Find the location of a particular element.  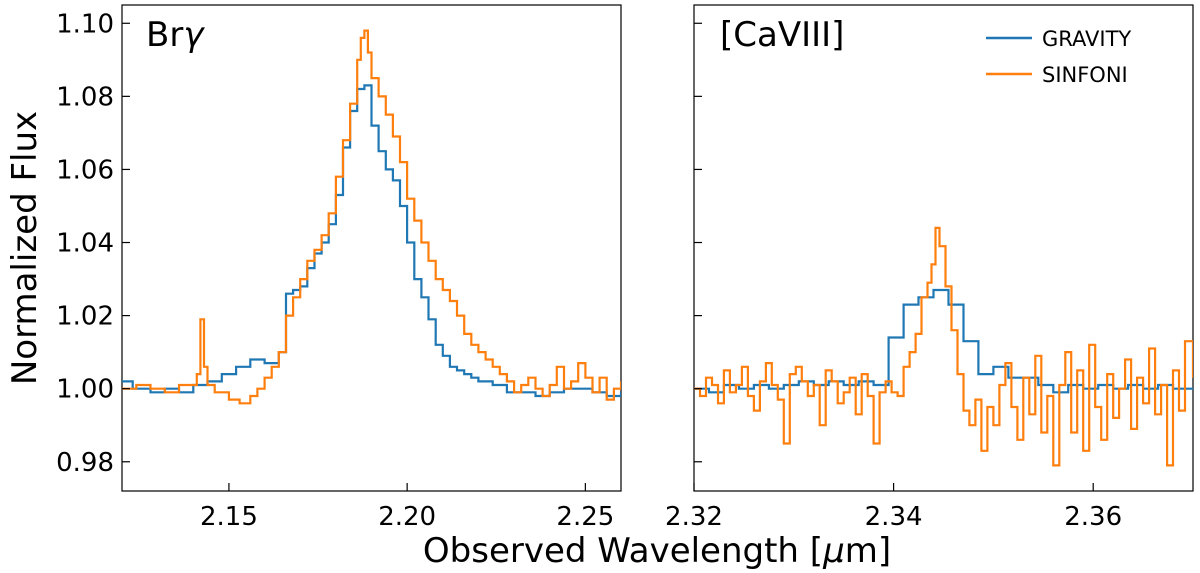

y-tick-label: 0.98 is located at coordinates (85, 463).